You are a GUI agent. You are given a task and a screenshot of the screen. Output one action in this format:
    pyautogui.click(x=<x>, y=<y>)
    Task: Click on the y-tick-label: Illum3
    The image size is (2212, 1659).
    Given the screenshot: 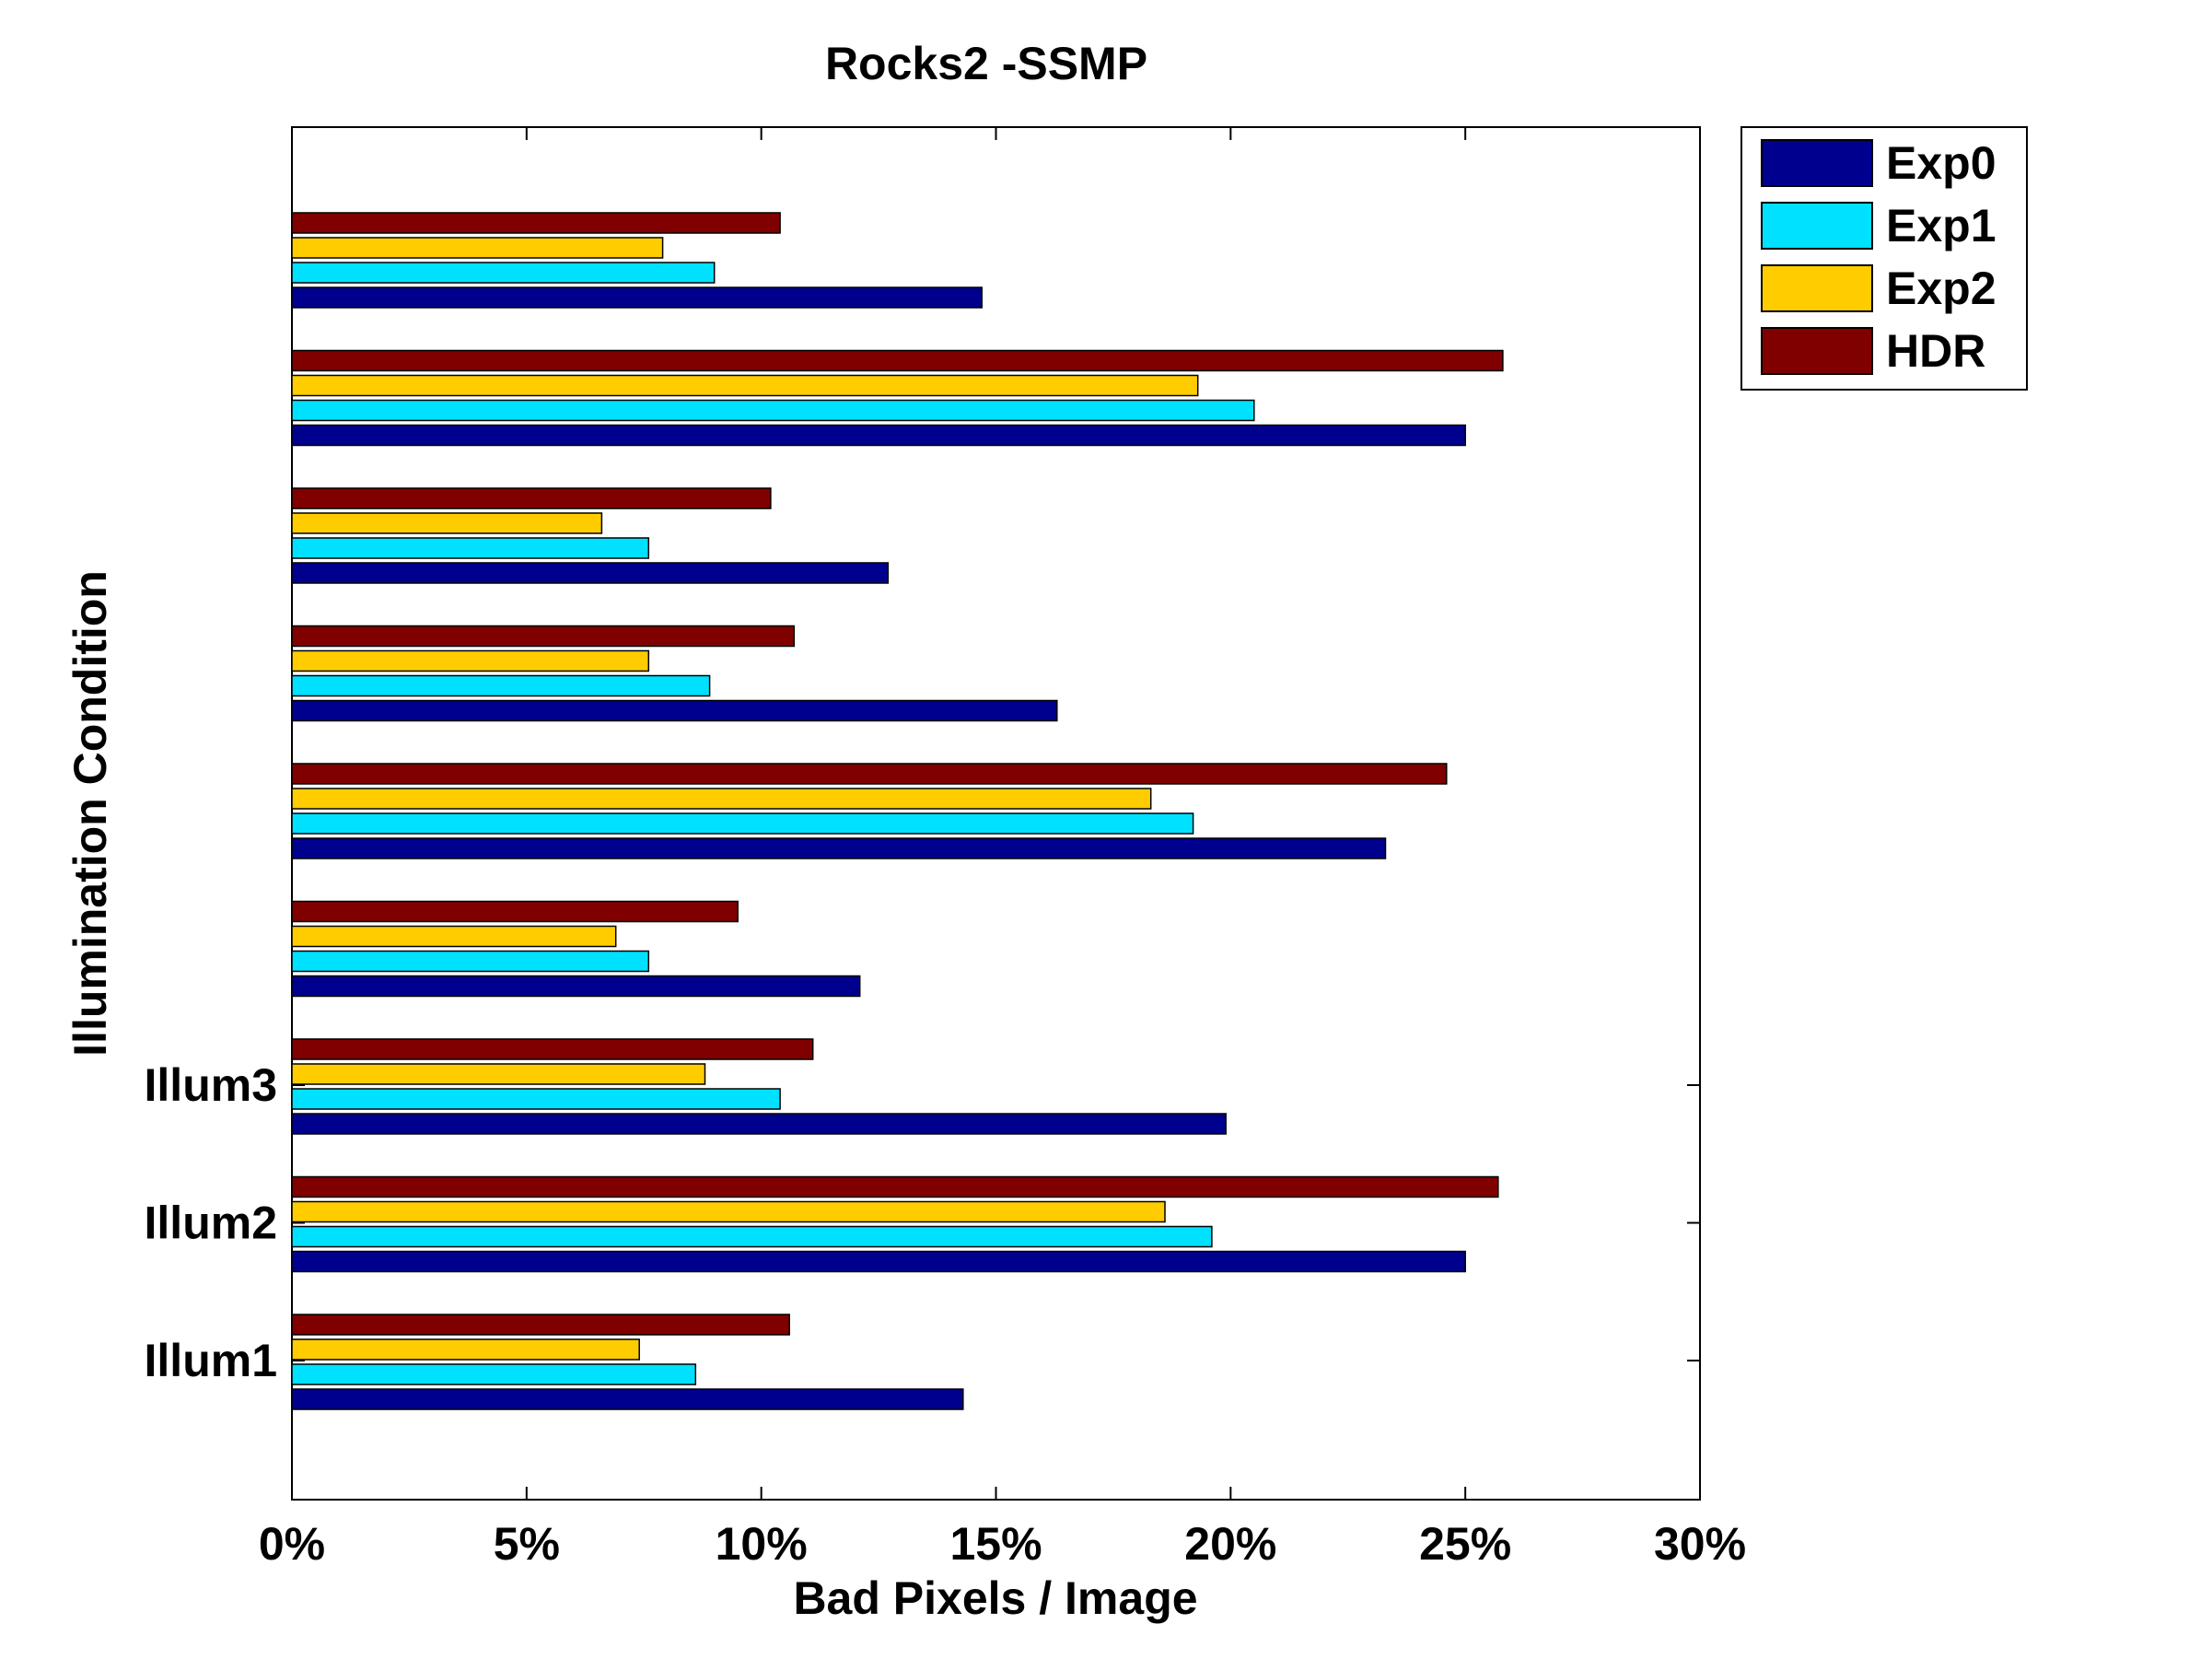 What is the action you would take?
    pyautogui.click(x=211, y=1085)
    